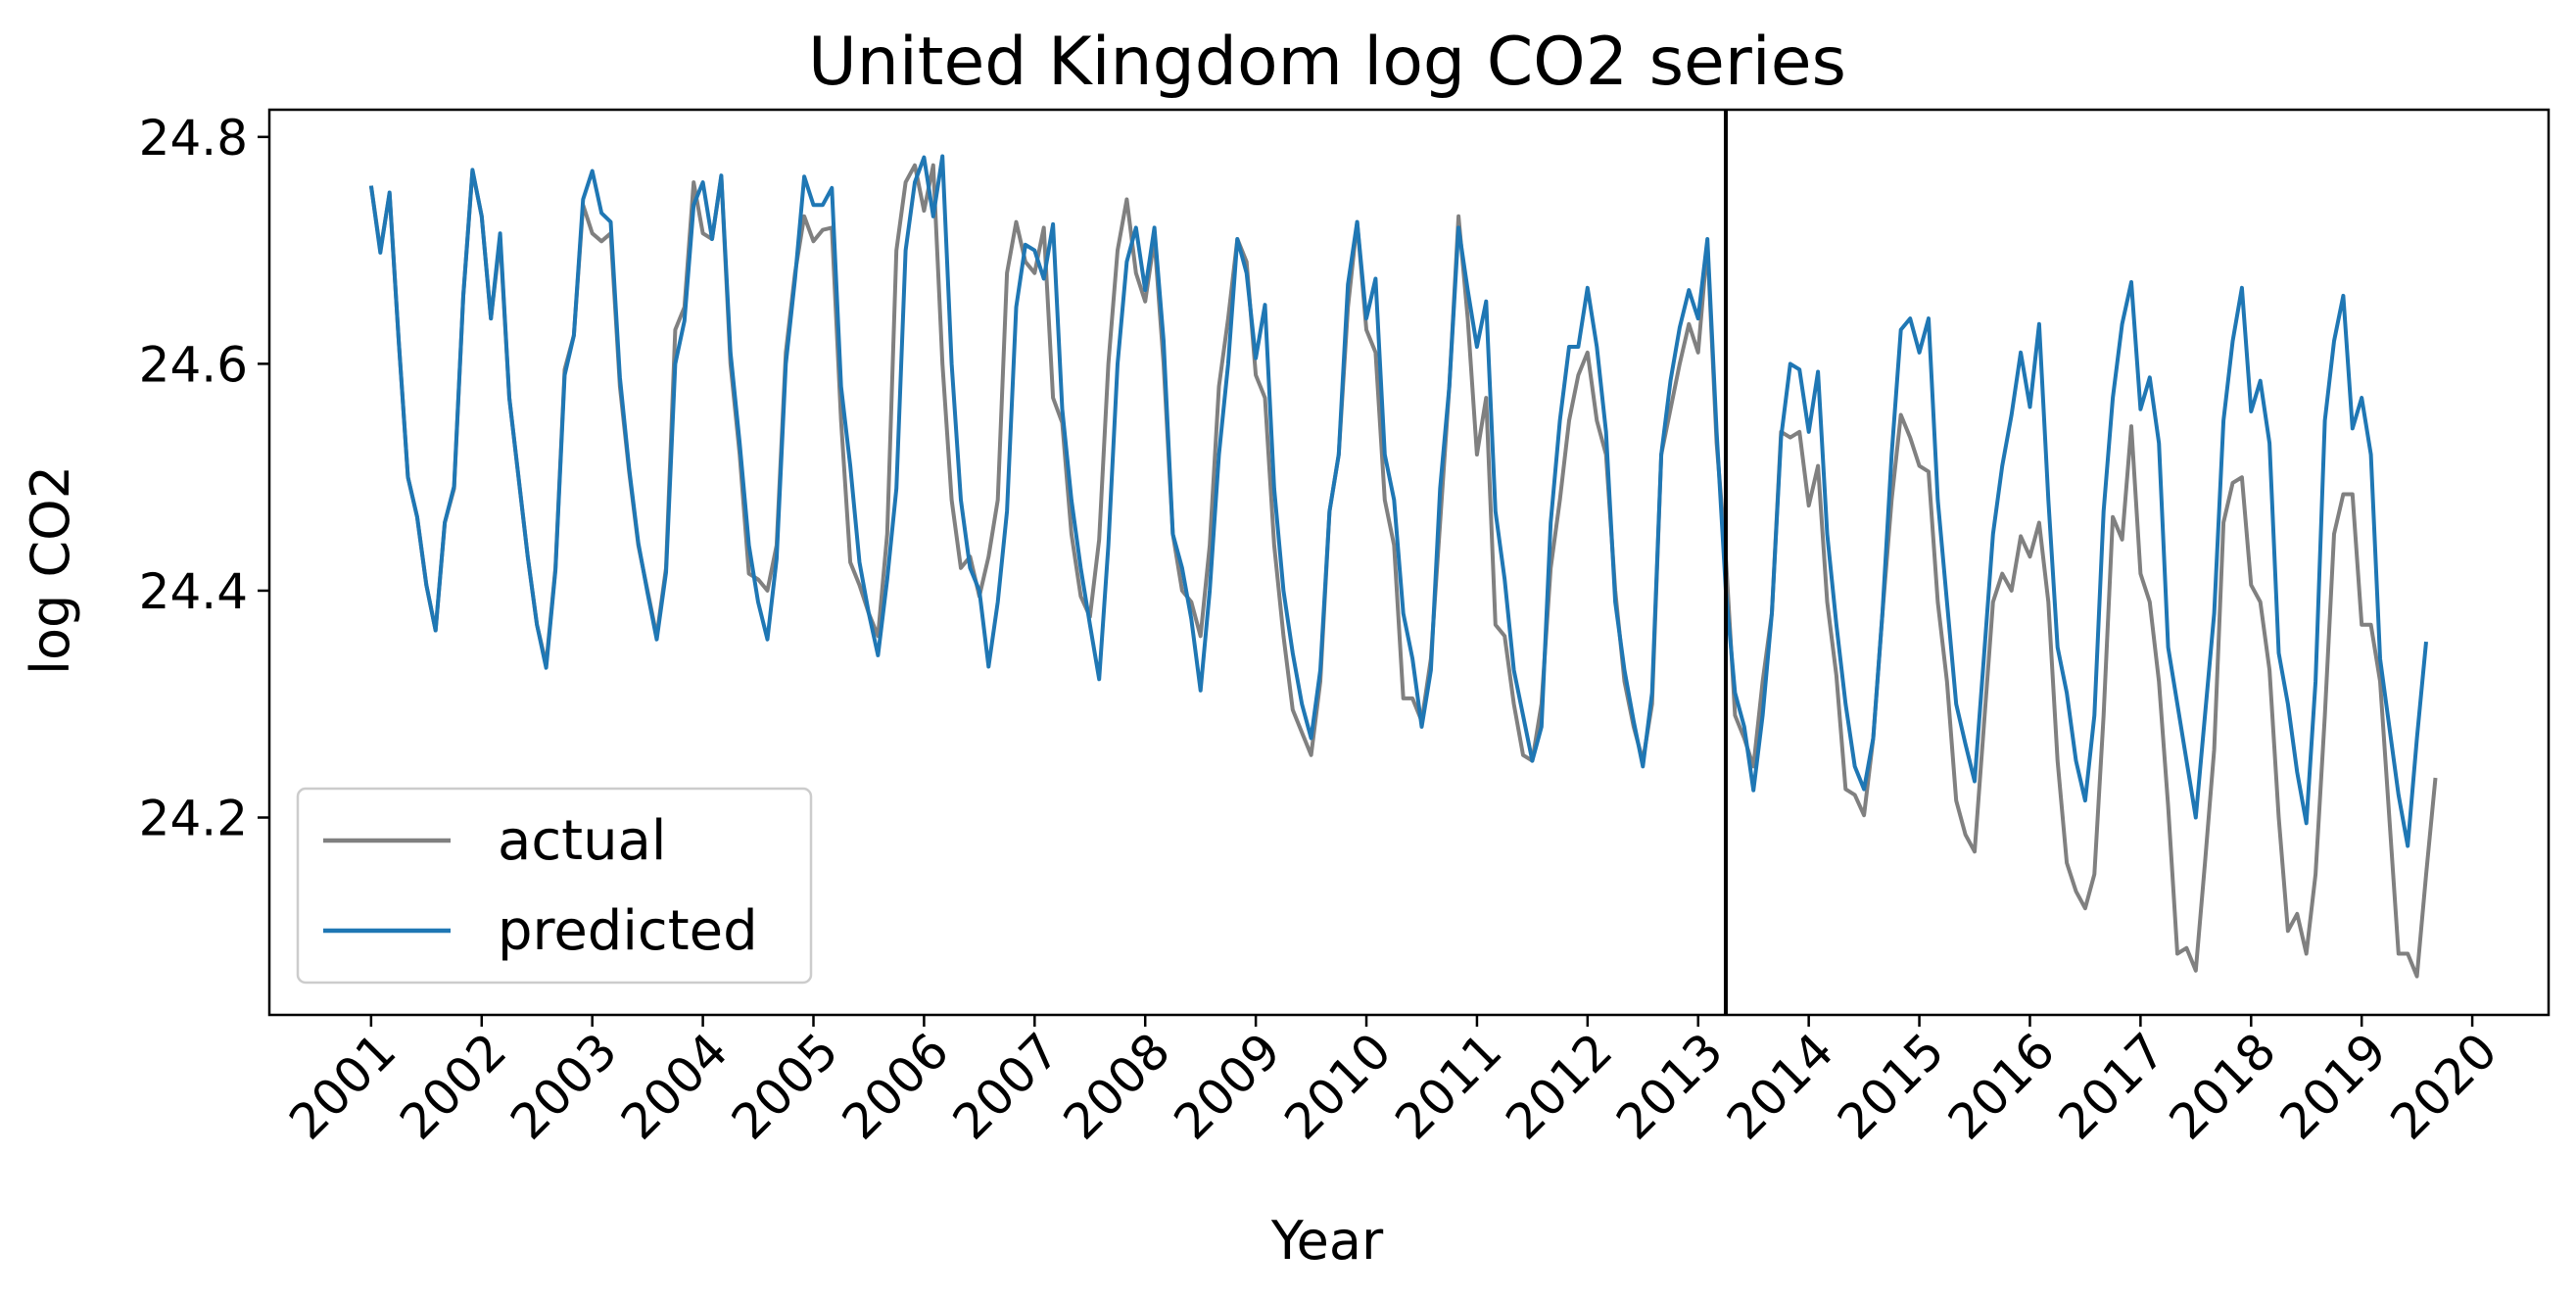  What do you see at coordinates (193, 819) in the screenshot?
I see `y-tick-label: 24.2` at bounding box center [193, 819].